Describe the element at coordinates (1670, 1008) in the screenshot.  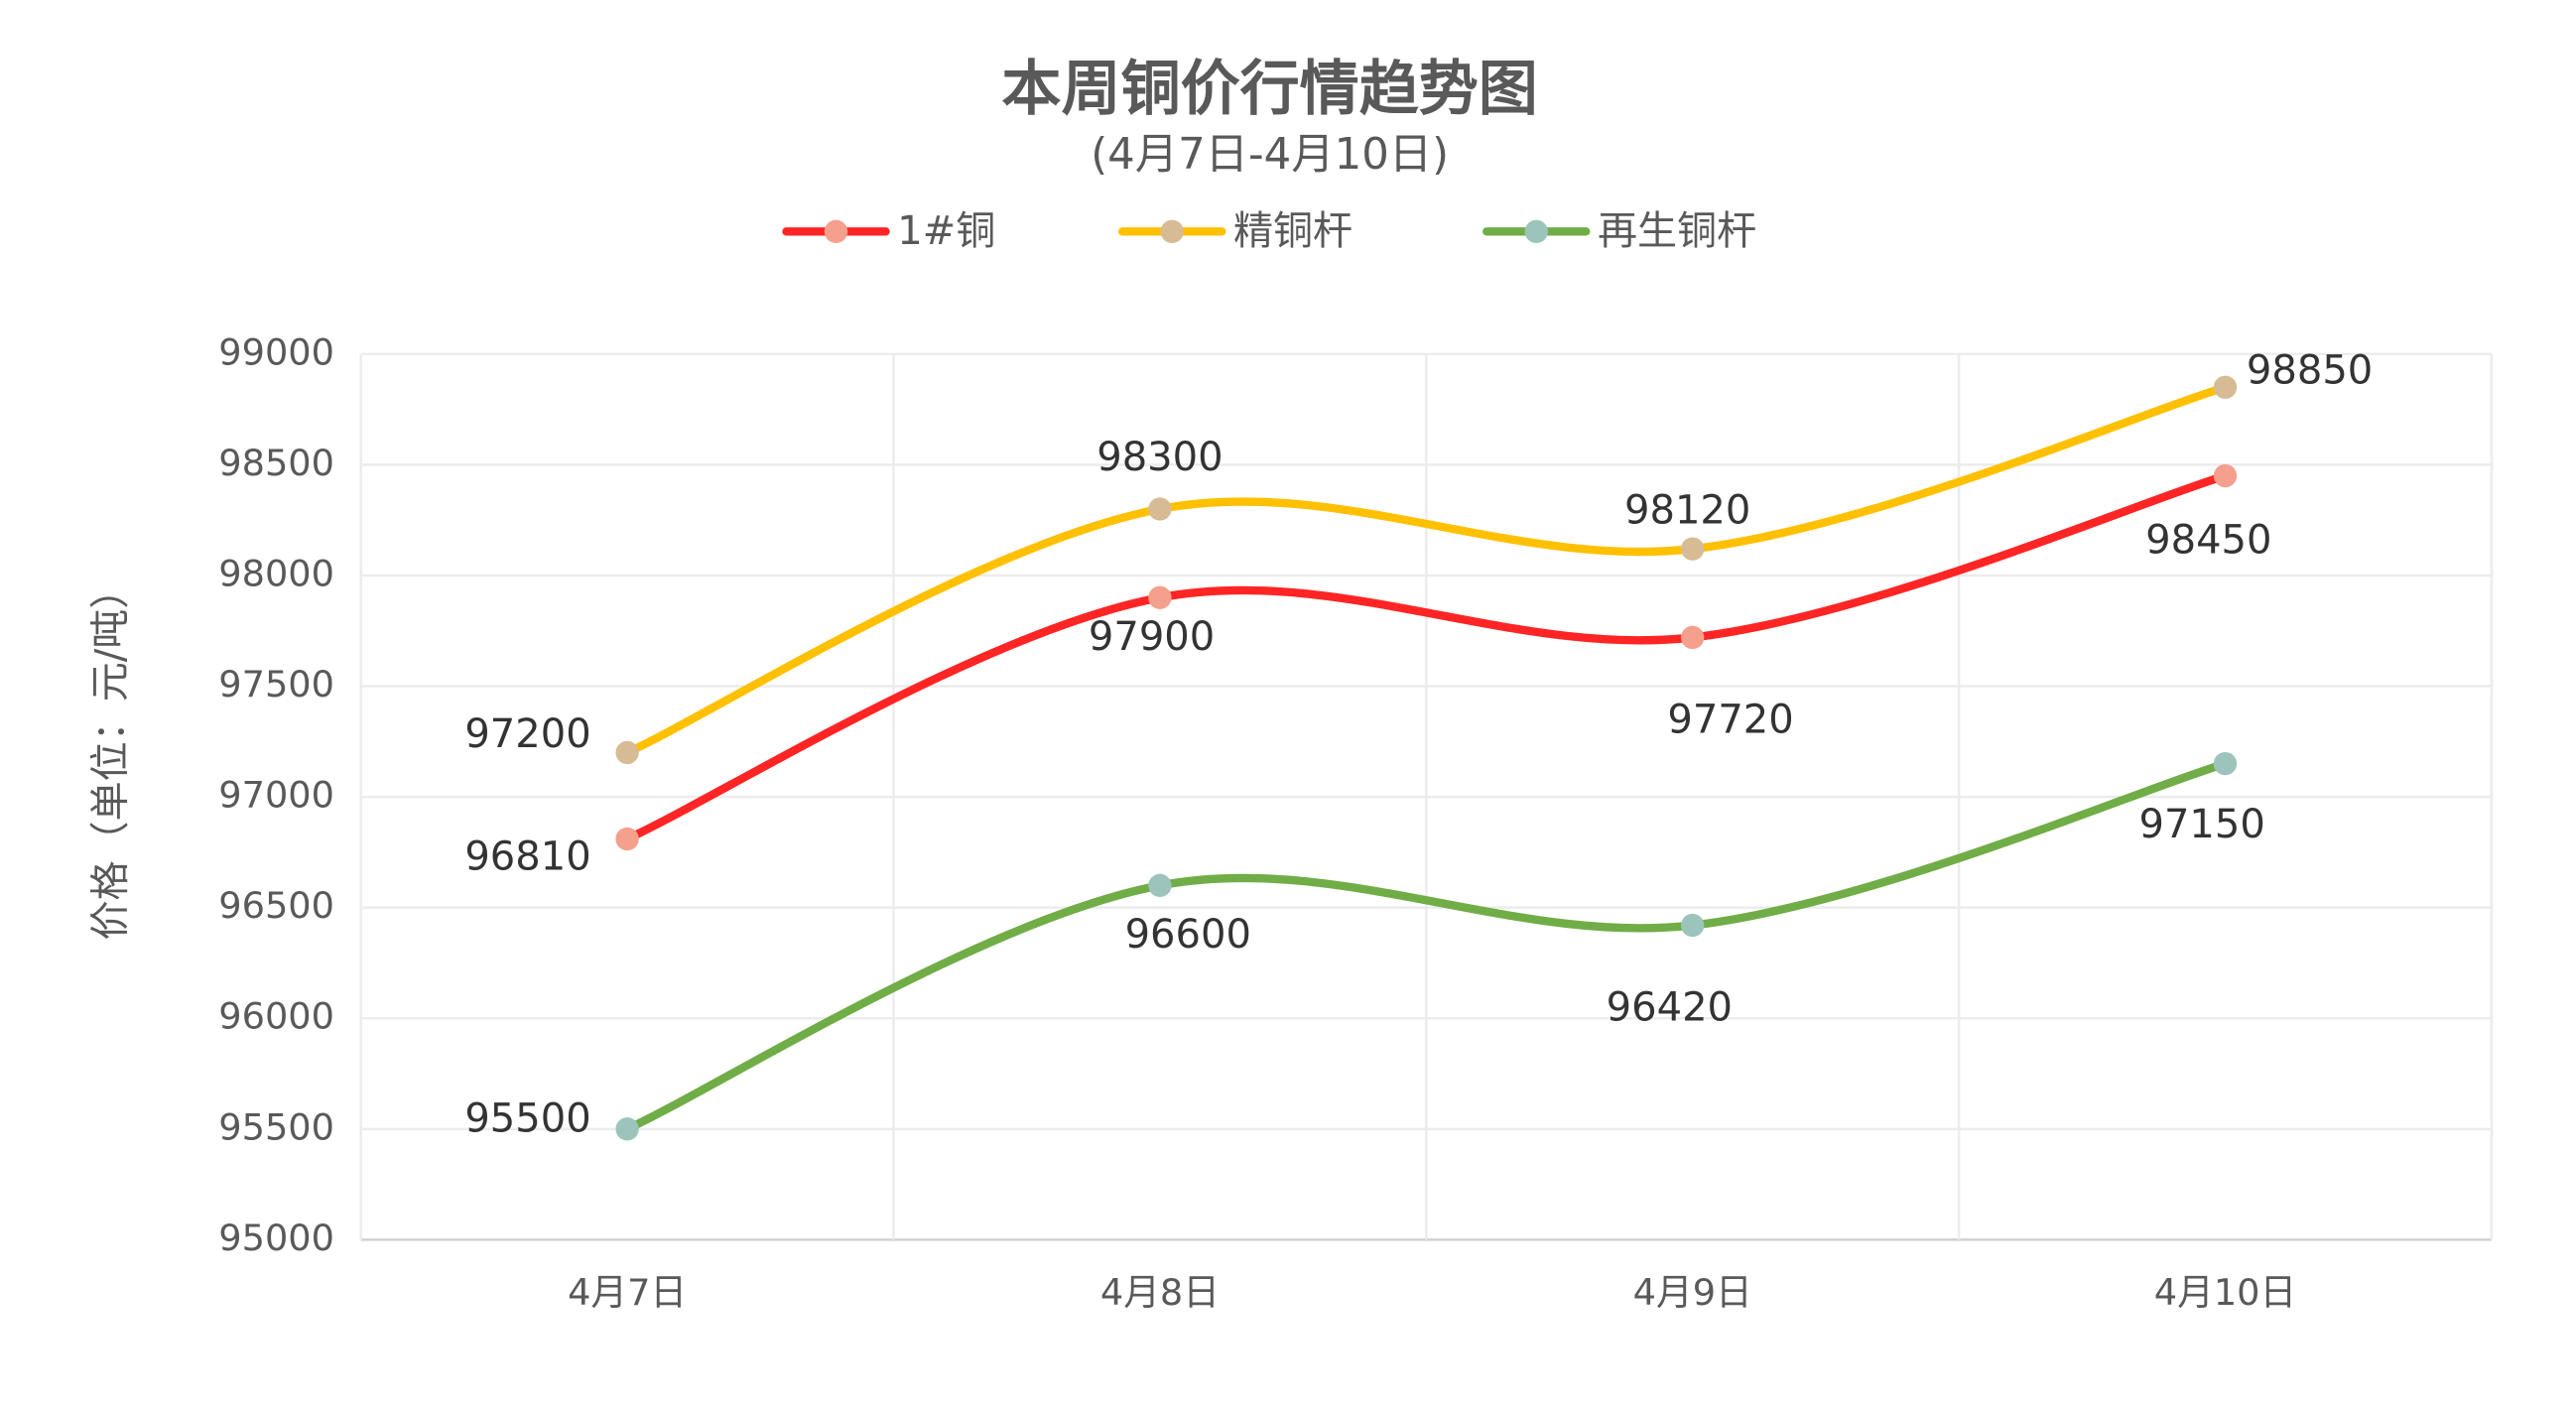
I see `data-label: 96420` at that location.